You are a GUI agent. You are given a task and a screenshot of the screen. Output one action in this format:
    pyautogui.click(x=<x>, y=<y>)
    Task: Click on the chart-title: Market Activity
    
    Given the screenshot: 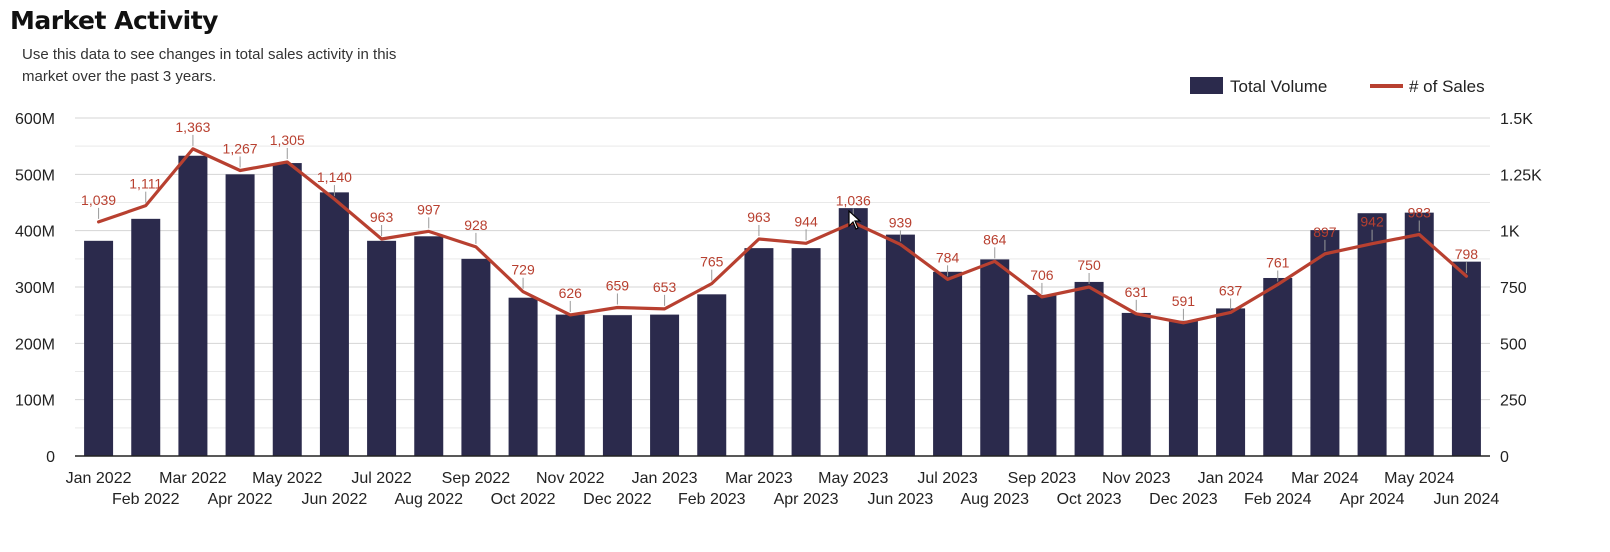 What is the action you would take?
    pyautogui.click(x=114, y=20)
    